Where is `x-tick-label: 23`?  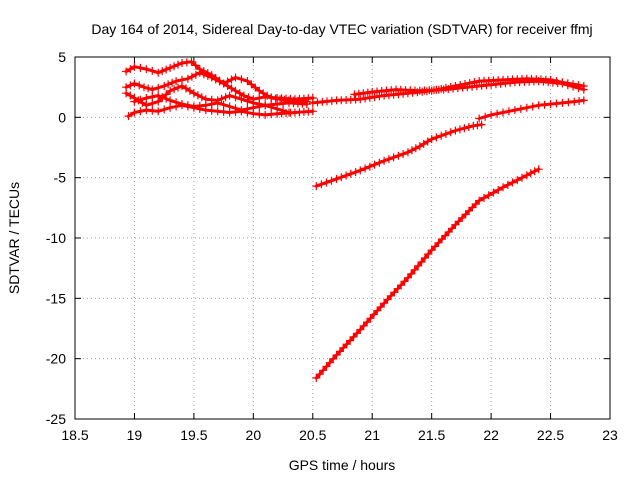 x-tick-label: 23 is located at coordinates (610, 435).